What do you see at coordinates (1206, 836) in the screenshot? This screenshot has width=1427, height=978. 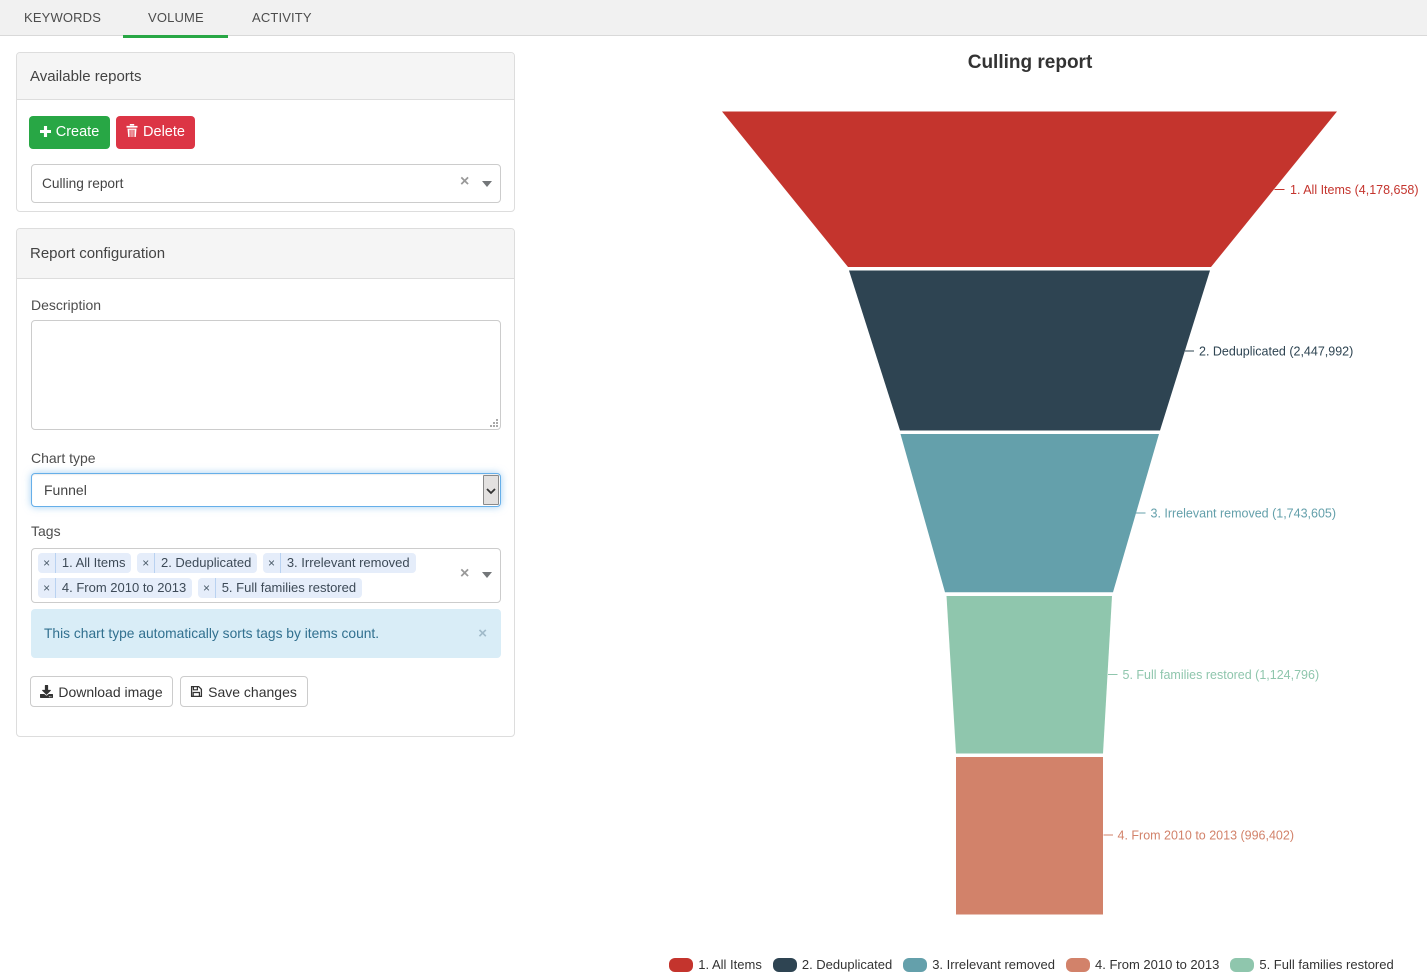 I see `svg-text: 4. From 2010 to 2013 (996,402)` at bounding box center [1206, 836].